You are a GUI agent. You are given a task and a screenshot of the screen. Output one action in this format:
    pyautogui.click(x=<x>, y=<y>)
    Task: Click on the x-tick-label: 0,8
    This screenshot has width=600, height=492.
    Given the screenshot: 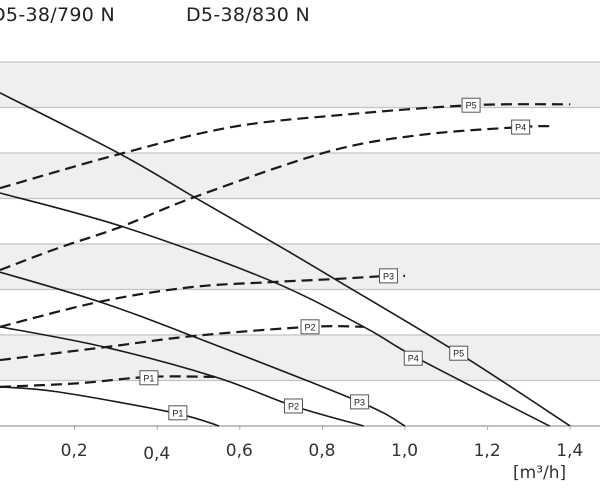 What is the action you would take?
    pyautogui.click(x=321, y=451)
    